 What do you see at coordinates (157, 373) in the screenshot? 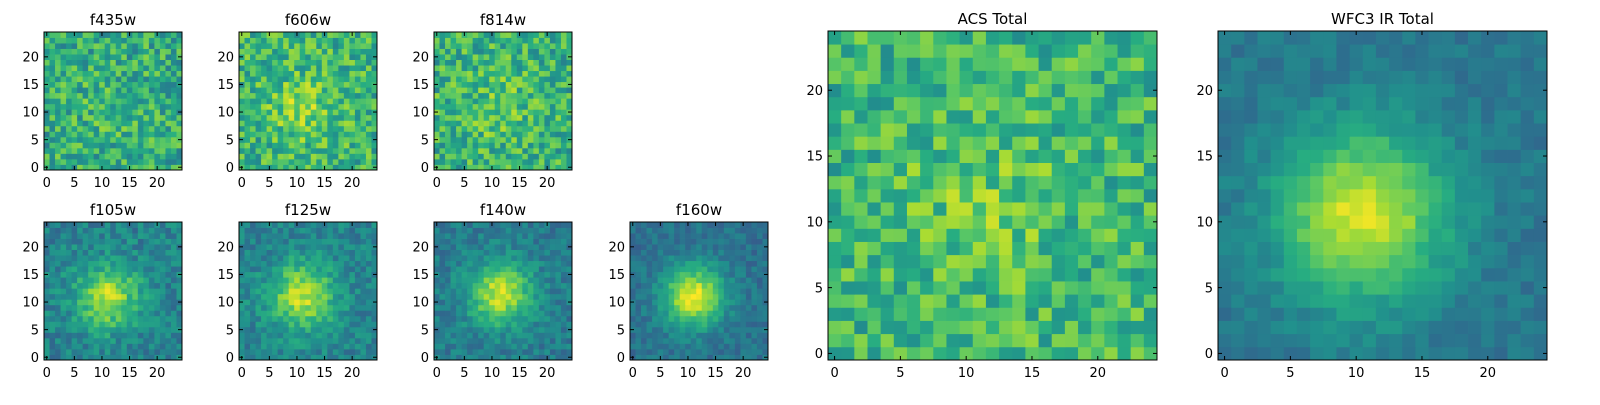
I see `x-tick-label: 20` at bounding box center [157, 373].